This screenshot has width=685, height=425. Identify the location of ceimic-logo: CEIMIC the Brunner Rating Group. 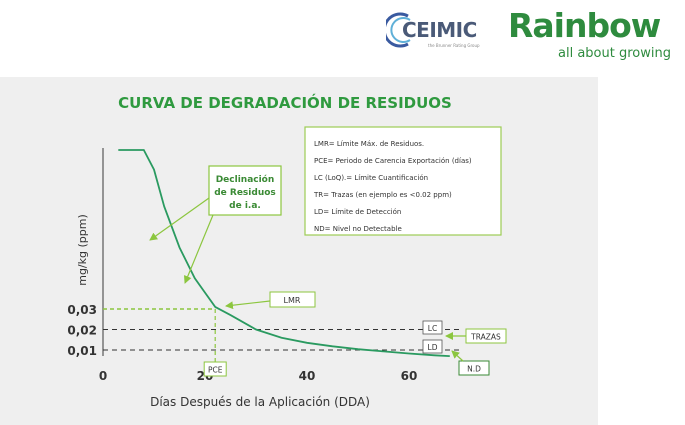
(436, 33).